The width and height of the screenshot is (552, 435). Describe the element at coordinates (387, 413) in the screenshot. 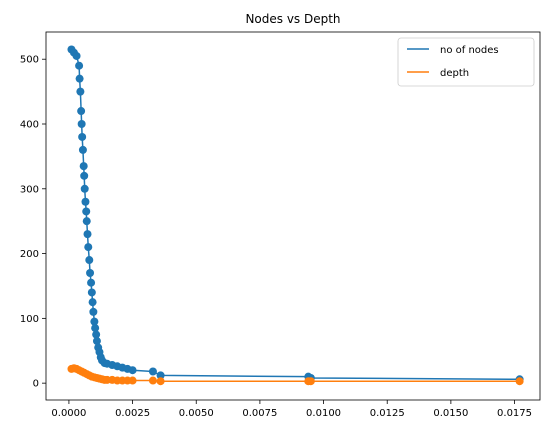

I see `x-tick-label: 0.0125` at that location.